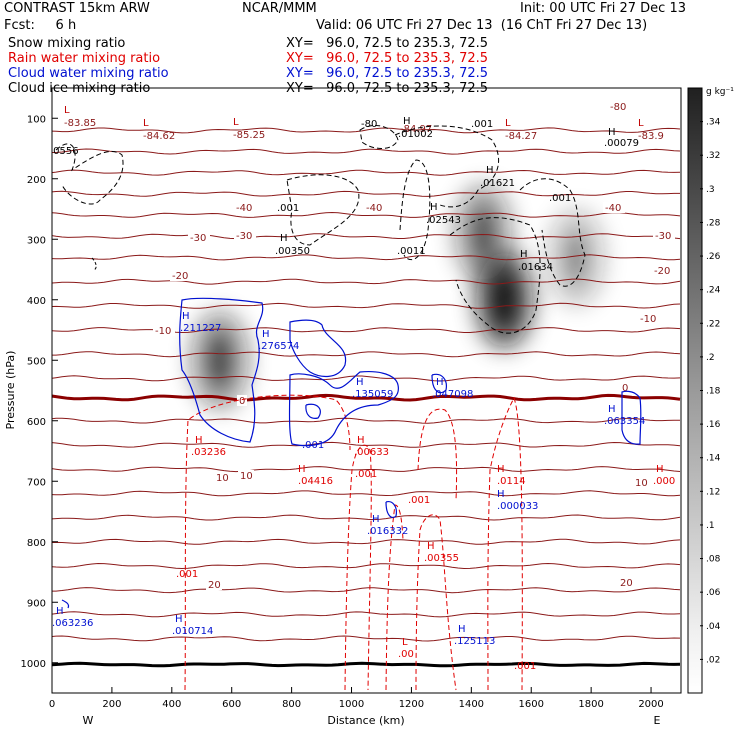  Describe the element at coordinates (590, 704) in the screenshot. I see `x-tick-label: 1800` at that location.